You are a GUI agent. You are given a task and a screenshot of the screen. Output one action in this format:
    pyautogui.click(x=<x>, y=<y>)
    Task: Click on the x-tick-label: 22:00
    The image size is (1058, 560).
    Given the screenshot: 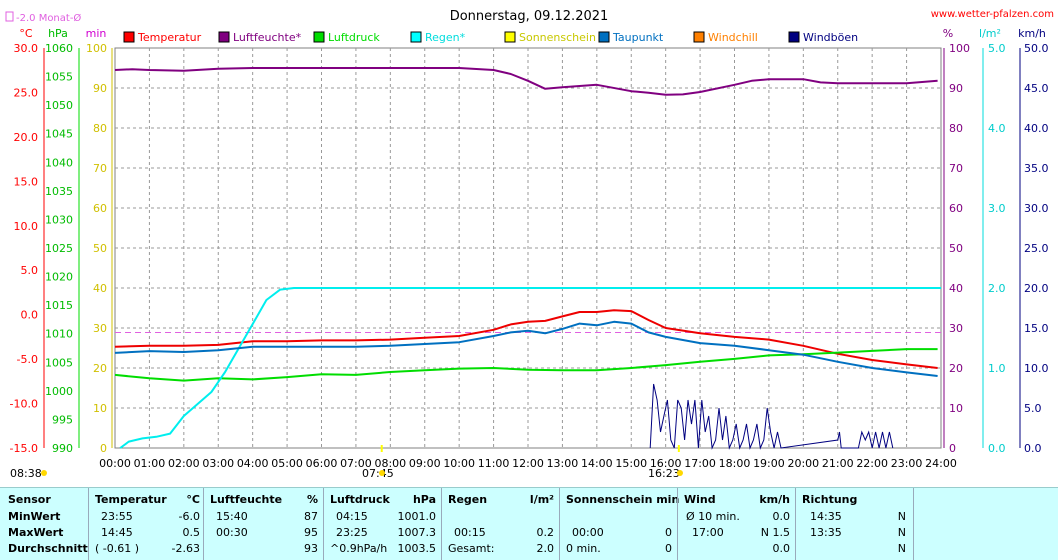 What is the action you would take?
    pyautogui.click(x=872, y=463)
    